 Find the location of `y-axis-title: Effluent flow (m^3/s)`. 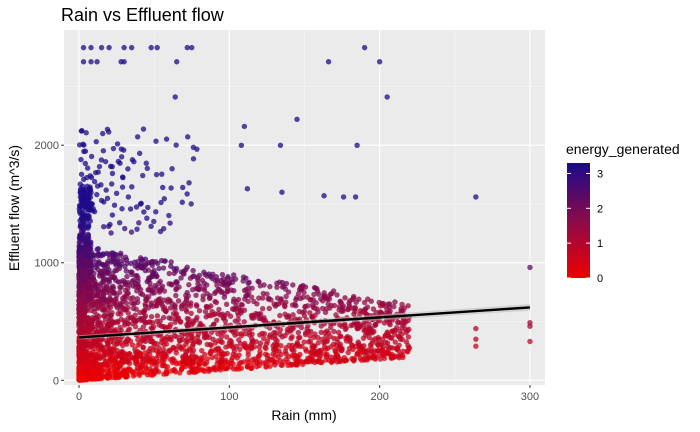

y-axis-title: Effluent flow (m^3/s) is located at coordinates (14, 208).